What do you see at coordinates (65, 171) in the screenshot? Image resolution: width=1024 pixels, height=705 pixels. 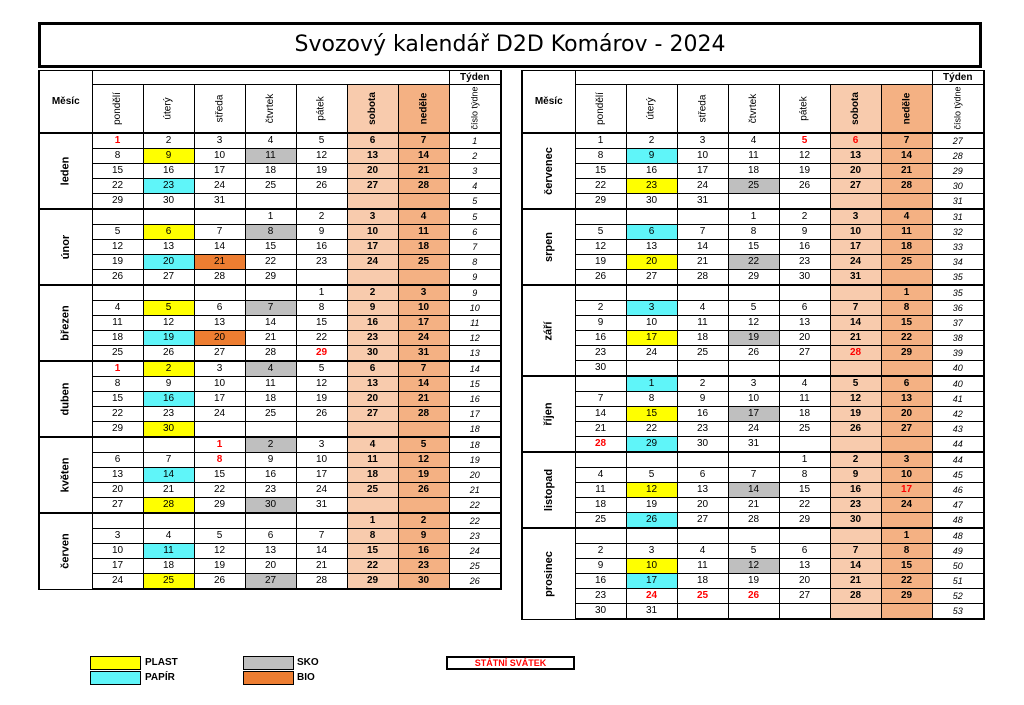 I see `month-cell: leden` at bounding box center [65, 171].